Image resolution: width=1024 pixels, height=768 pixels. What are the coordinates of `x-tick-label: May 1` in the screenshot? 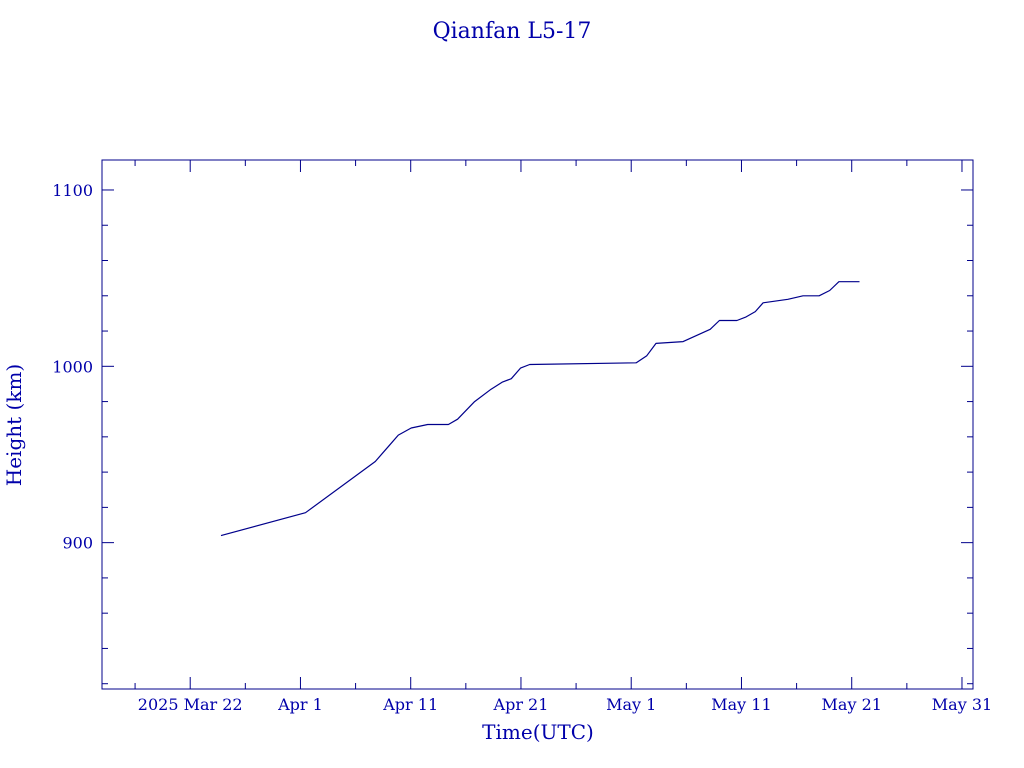 It's located at (631, 704).